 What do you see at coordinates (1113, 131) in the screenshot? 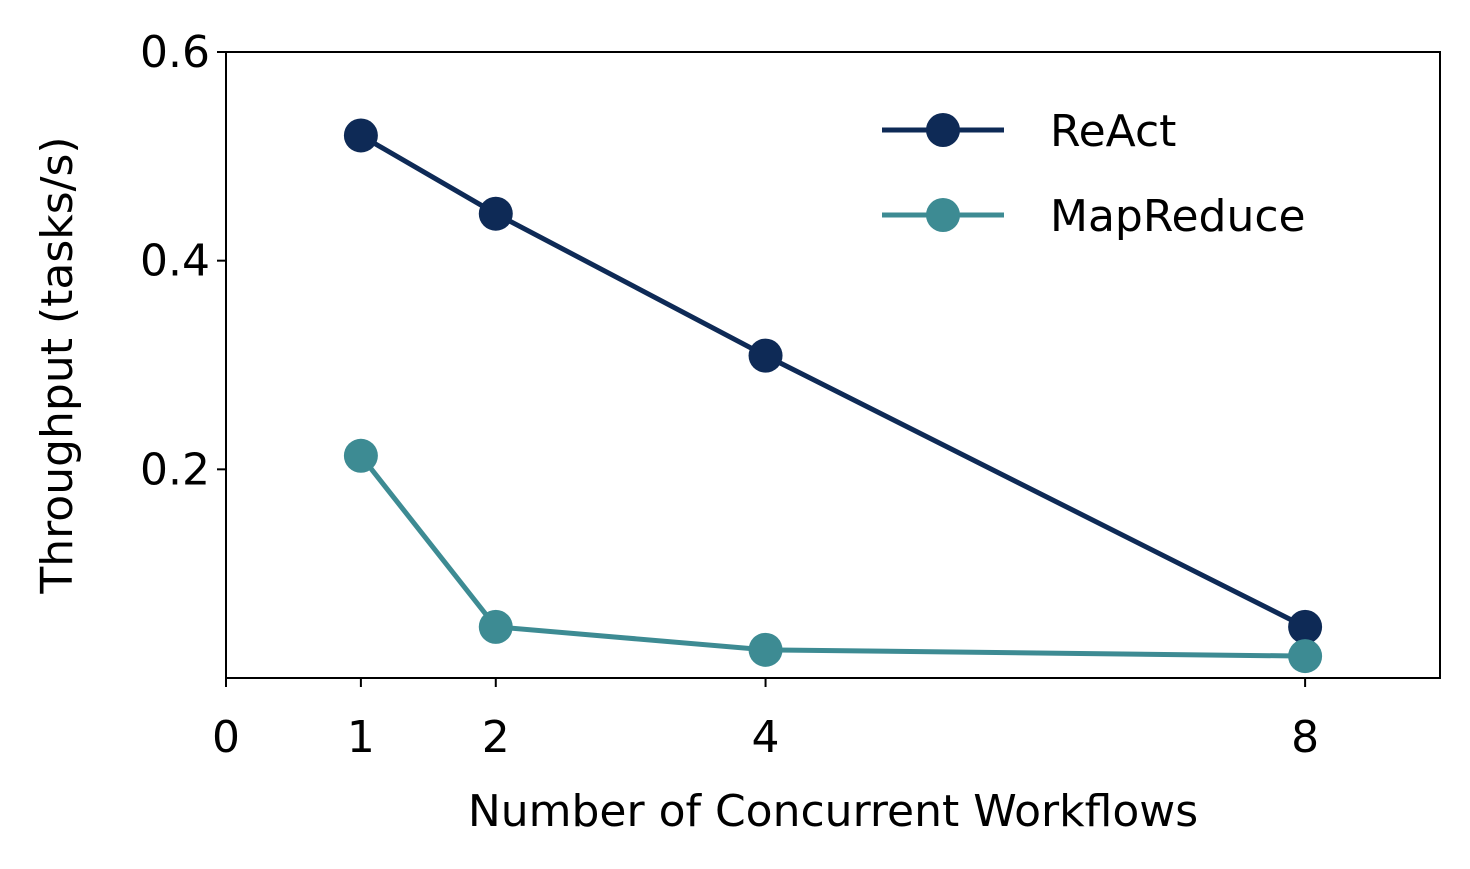
I see `legend-label: ReAct` at bounding box center [1113, 131].